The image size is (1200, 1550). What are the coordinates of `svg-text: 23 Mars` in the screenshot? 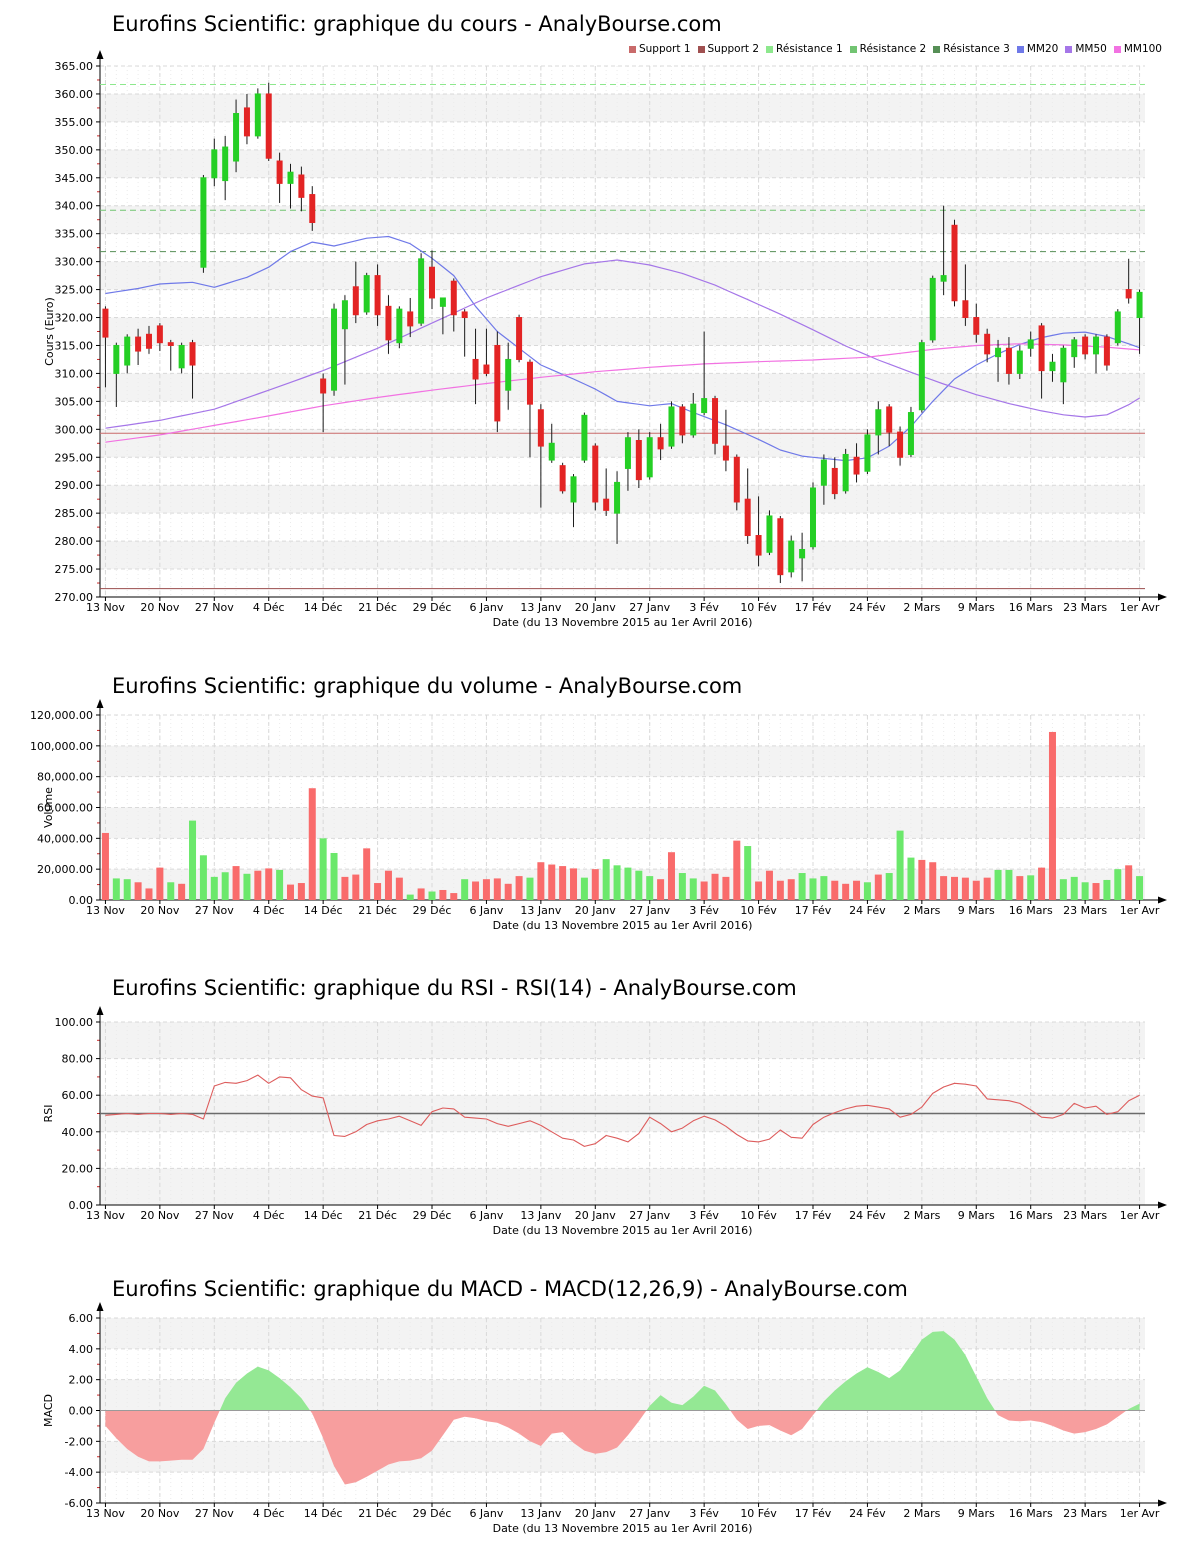 It's located at (1085, 1513).